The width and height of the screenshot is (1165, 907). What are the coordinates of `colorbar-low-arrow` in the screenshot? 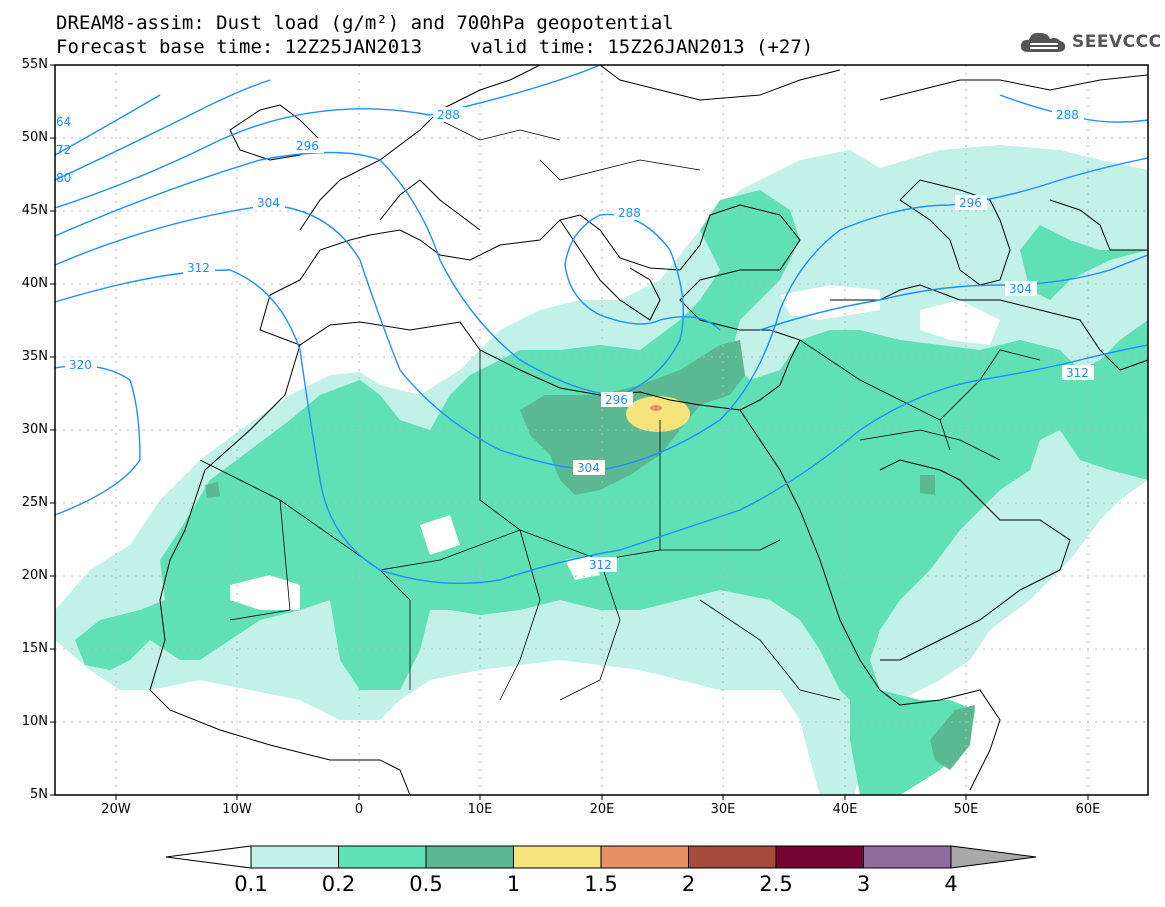 It's located at (208, 857).